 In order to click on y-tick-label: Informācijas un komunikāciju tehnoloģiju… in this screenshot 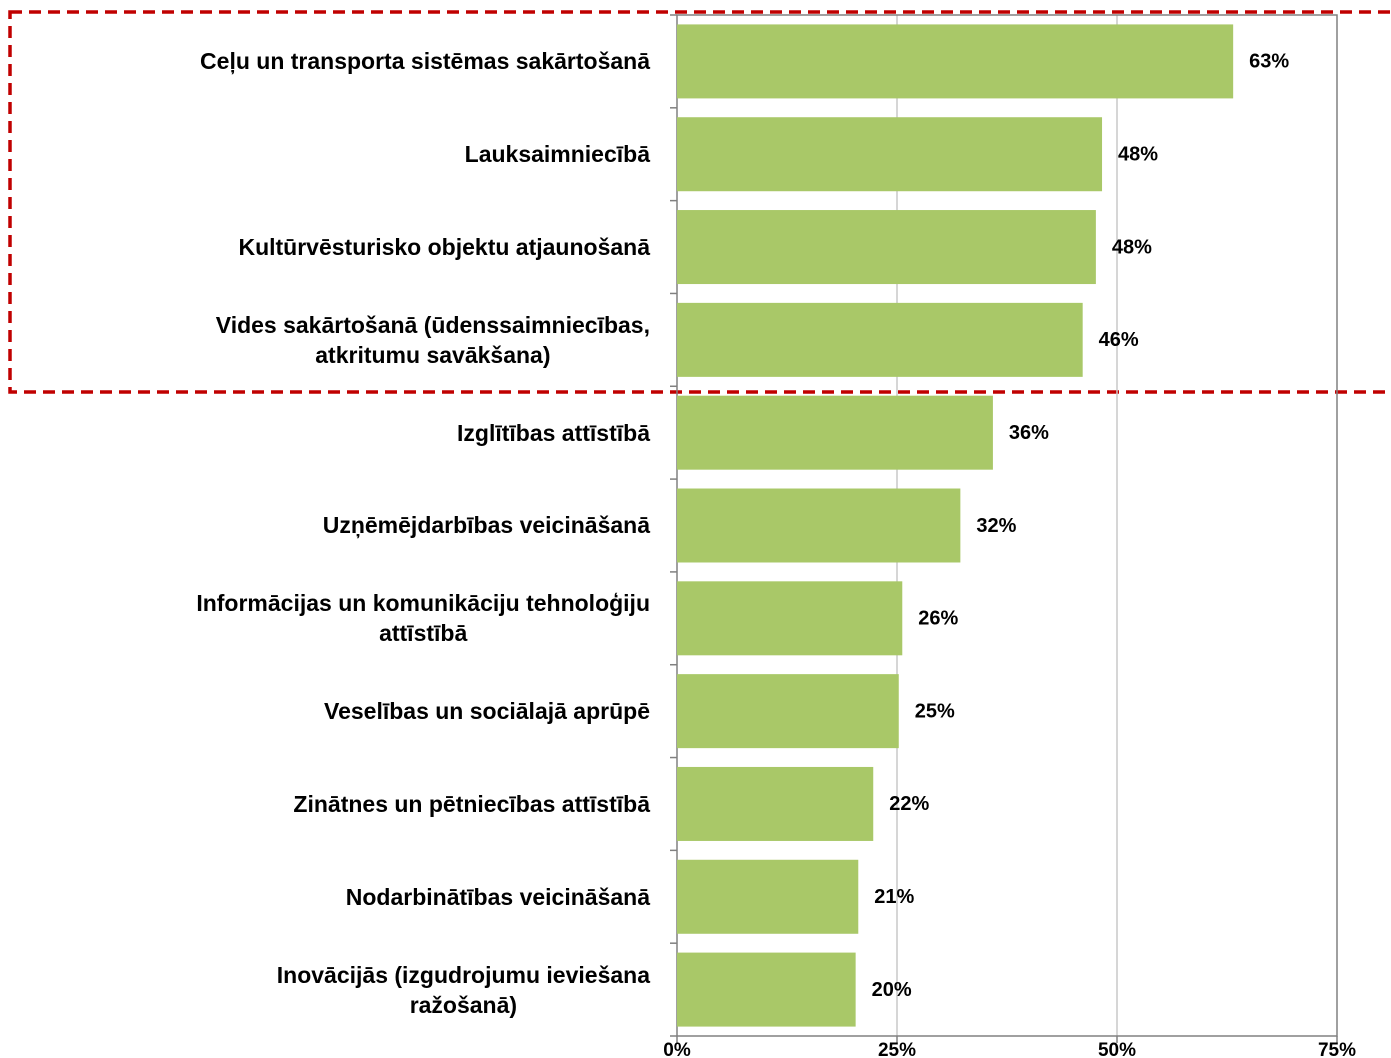, I will do `click(335, 618)`.